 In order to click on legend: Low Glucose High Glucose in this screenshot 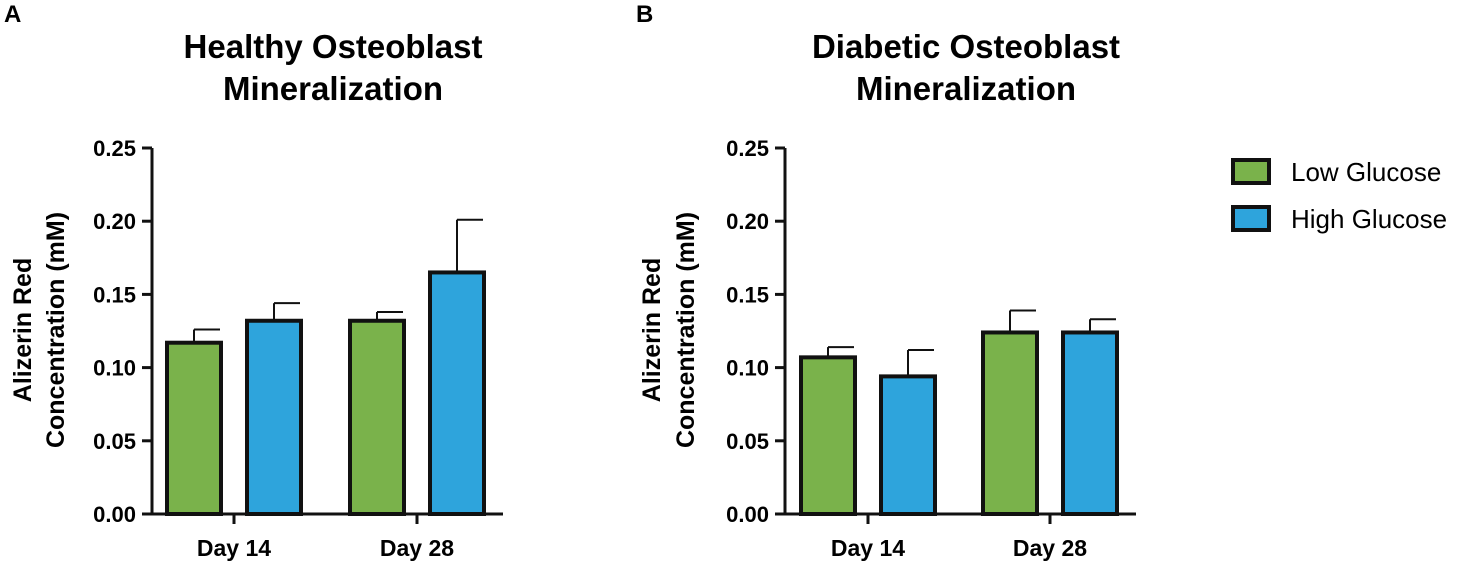, I will do `click(1339, 195)`.